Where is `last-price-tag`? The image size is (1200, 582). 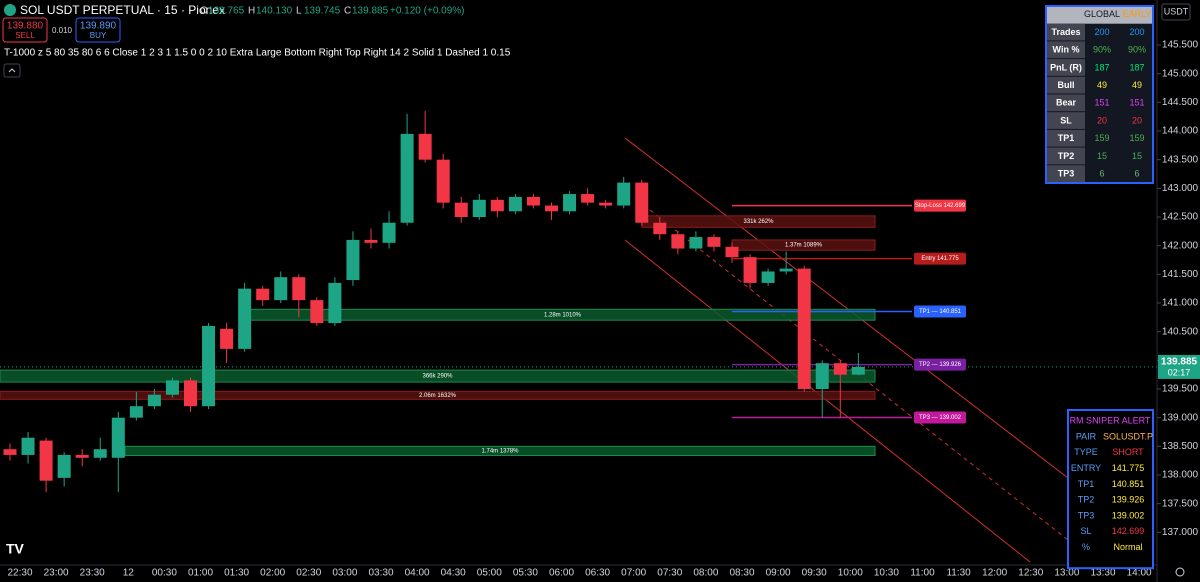
last-price-tag is located at coordinates (1179, 366).